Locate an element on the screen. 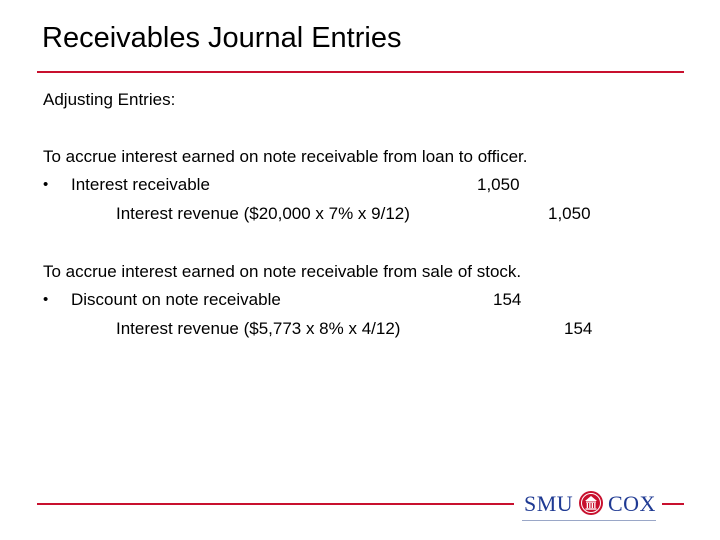 The height and width of the screenshot is (540, 720). entry2-credit-amount: 154 is located at coordinates (578, 328).